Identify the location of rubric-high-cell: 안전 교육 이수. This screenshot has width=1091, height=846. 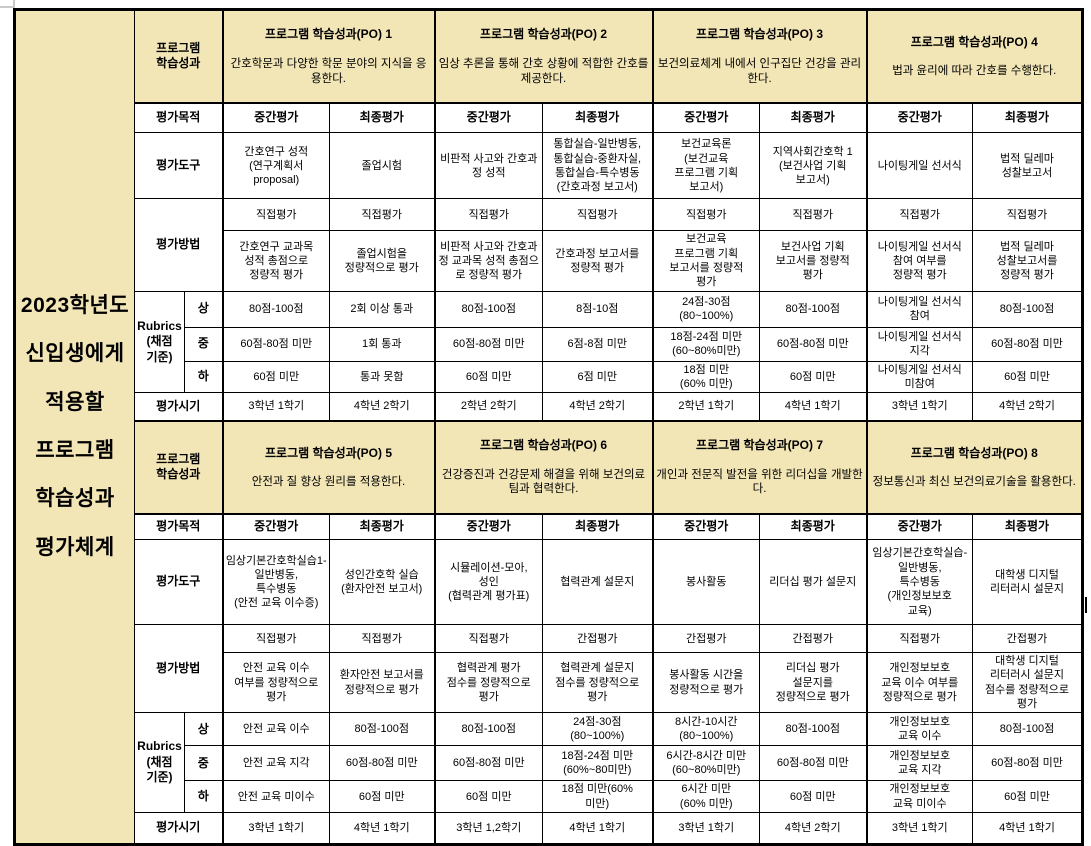
(275, 729).